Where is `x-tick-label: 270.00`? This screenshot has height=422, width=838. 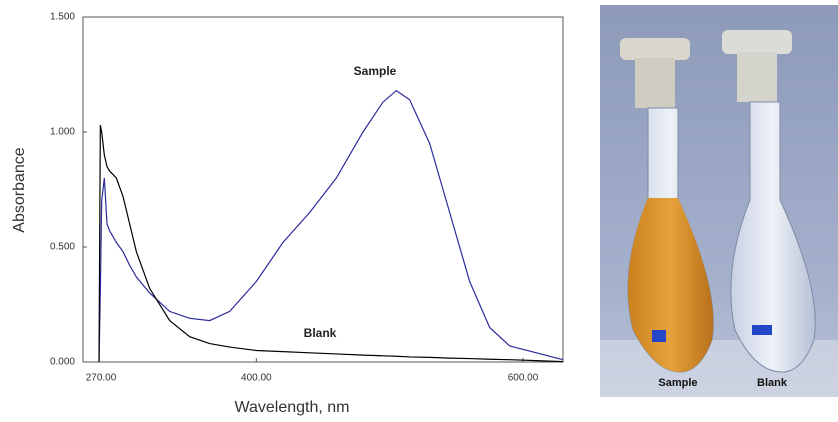 x-tick-label: 270.00 is located at coordinates (101, 378).